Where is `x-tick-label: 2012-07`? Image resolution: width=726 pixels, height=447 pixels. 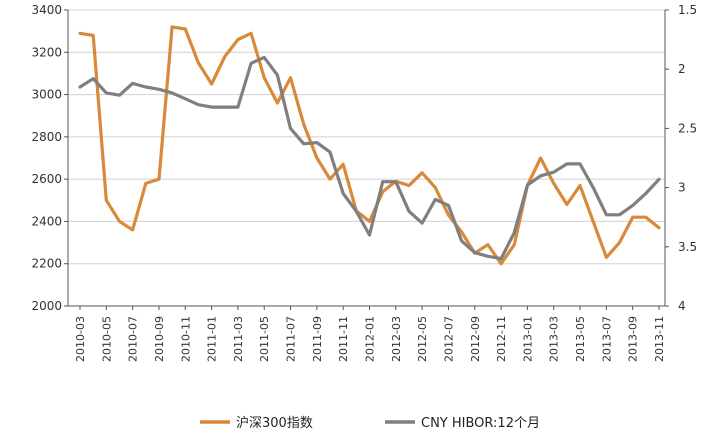 x-tick-label: 2012-07 is located at coordinates (448, 339).